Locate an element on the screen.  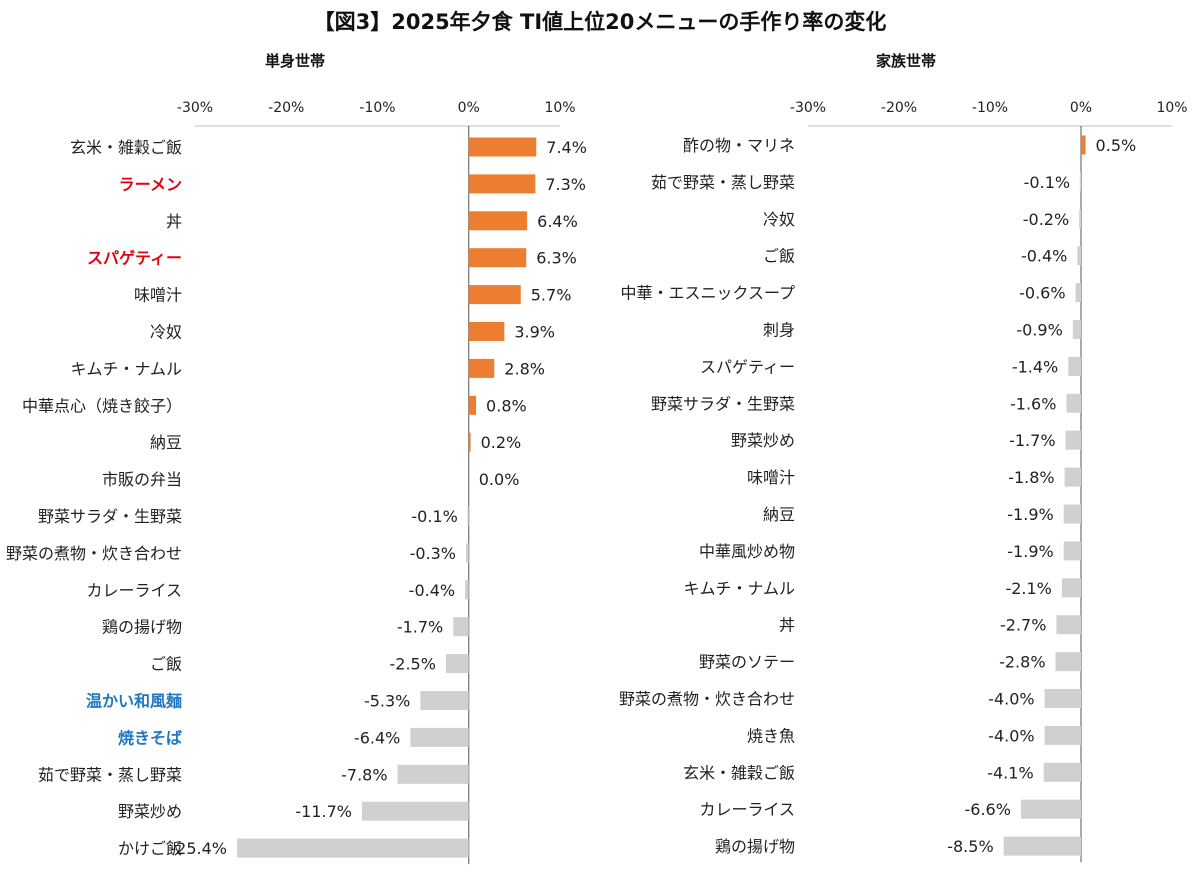
data-label: 5.7% is located at coordinates (551, 295).